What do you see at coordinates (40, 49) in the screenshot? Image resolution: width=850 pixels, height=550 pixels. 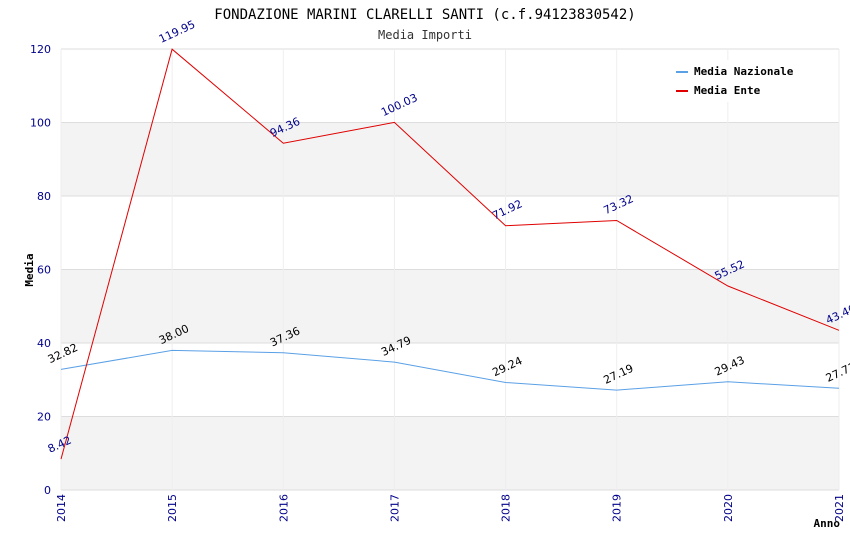 I see `y-tick-label: 120` at bounding box center [40, 49].